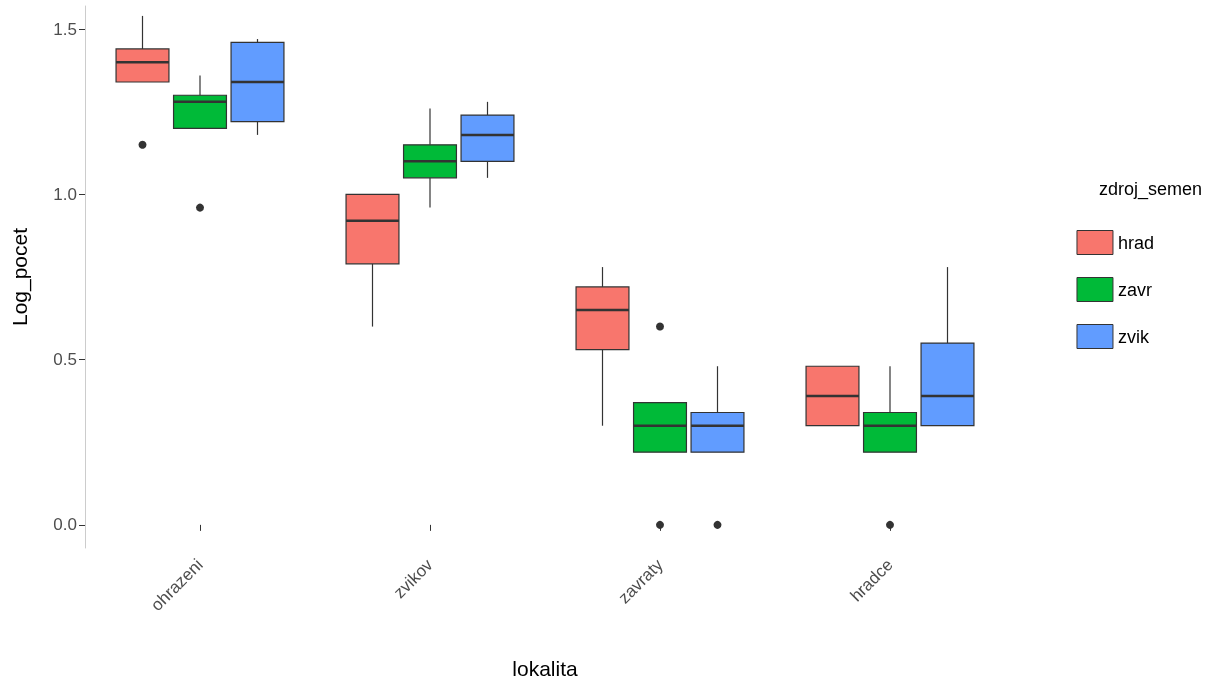 The image size is (1219, 684). Describe the element at coordinates (65, 29) in the screenshot. I see `y-tick-label: 1.5` at that location.